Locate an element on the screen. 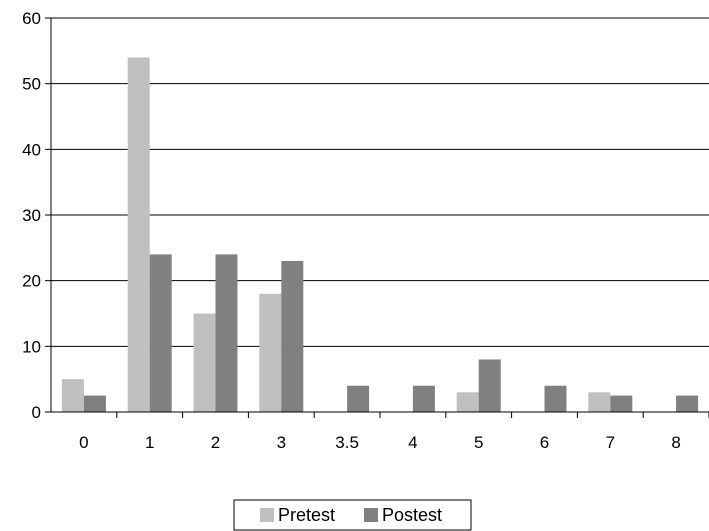 The width and height of the screenshot is (709, 531). legend: Pretest Postest is located at coordinates (352, 515).